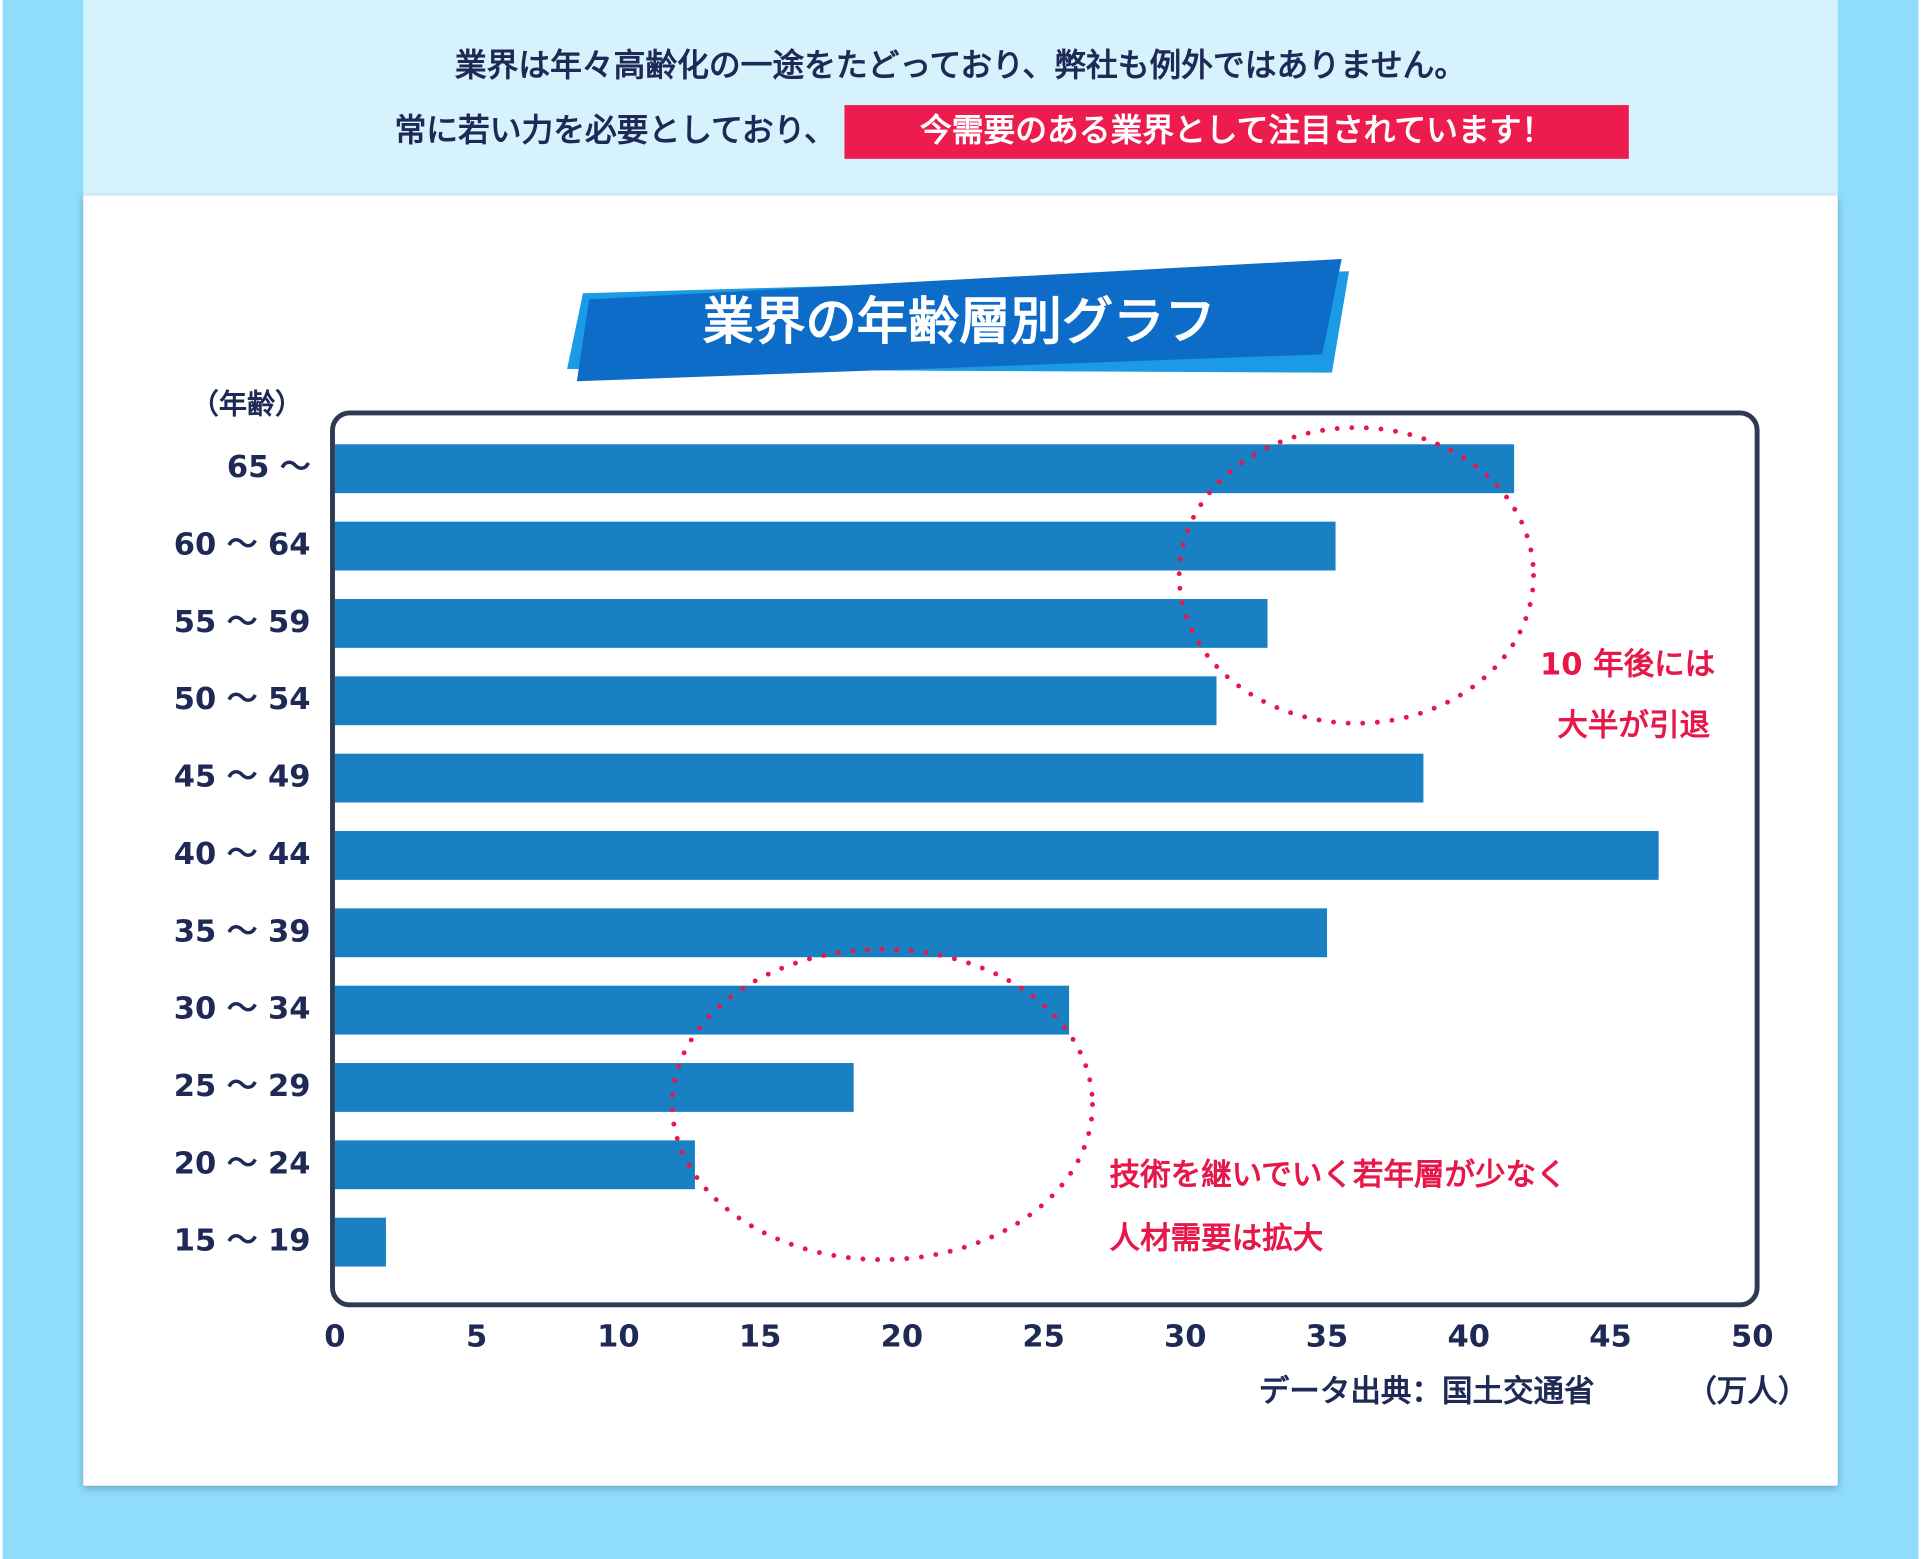 The height and width of the screenshot is (1559, 1921). Describe the element at coordinates (242, 854) in the screenshot. I see `y-tick-label: 40 〜 44` at that location.